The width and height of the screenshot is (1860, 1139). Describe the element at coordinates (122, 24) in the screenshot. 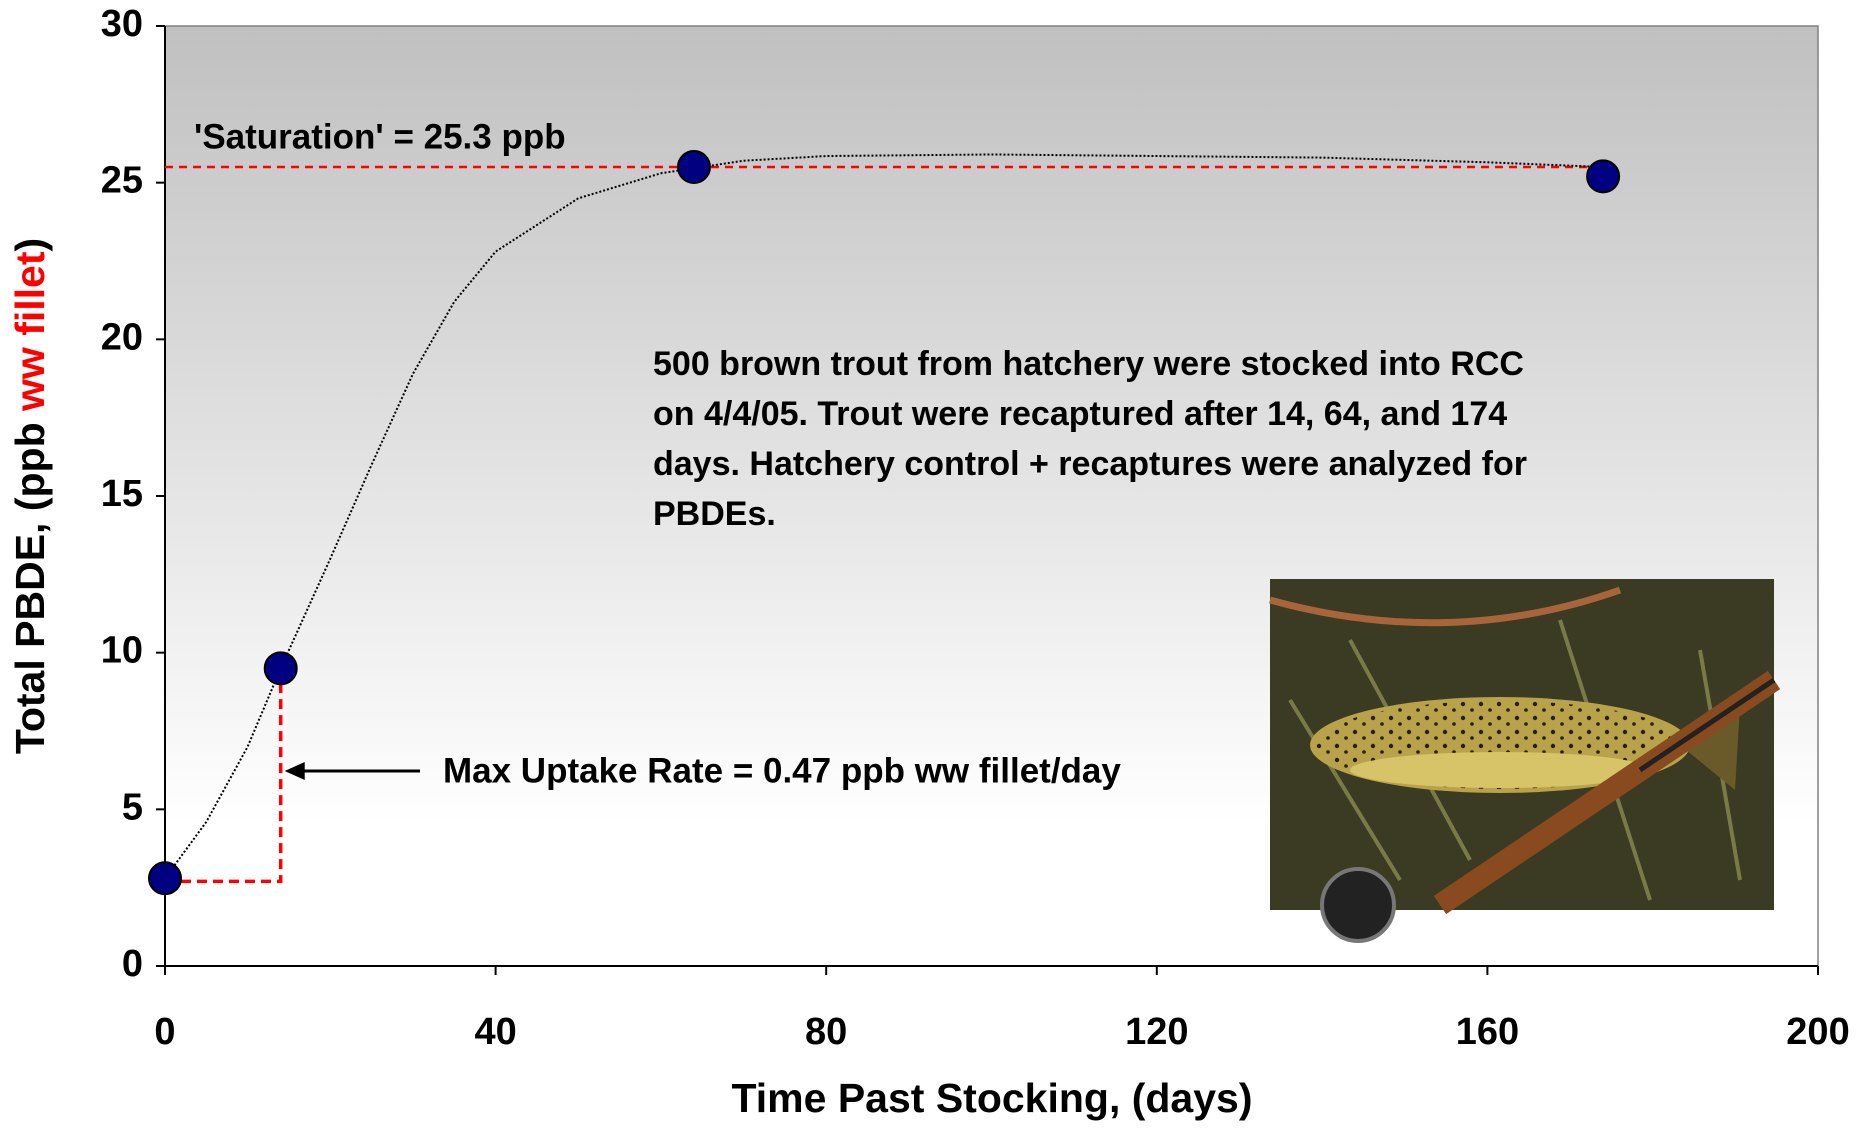

I see `y-tick-label: 30` at that location.